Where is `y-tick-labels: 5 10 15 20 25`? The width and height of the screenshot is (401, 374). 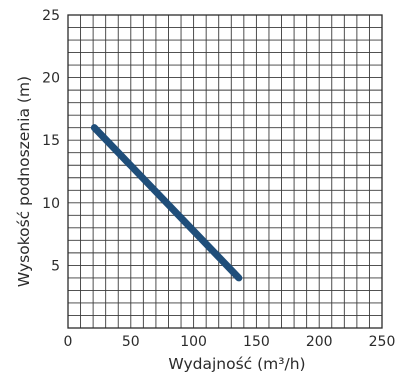 y-tick-labels: 5 10 15 20 25 is located at coordinates (51, 141).